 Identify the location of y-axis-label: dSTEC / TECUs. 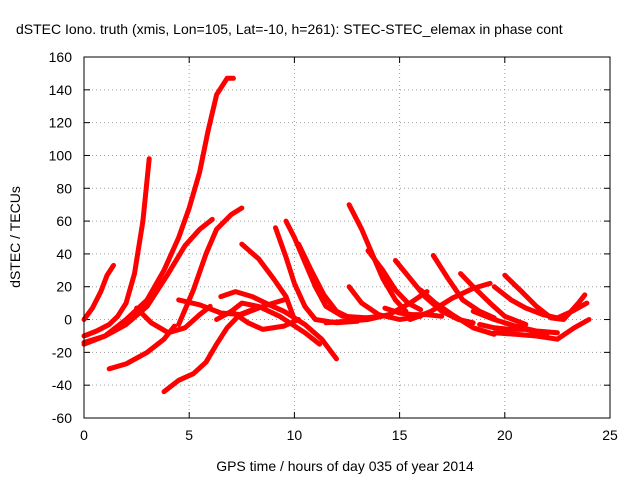
(15, 237).